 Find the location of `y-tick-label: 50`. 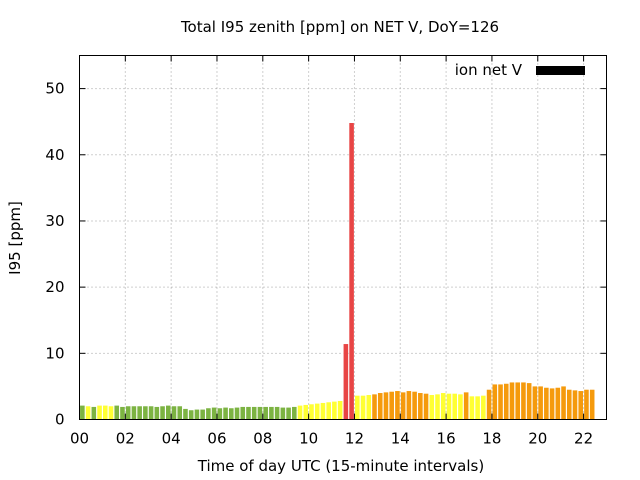

y-tick-label: 50 is located at coordinates (54, 89).